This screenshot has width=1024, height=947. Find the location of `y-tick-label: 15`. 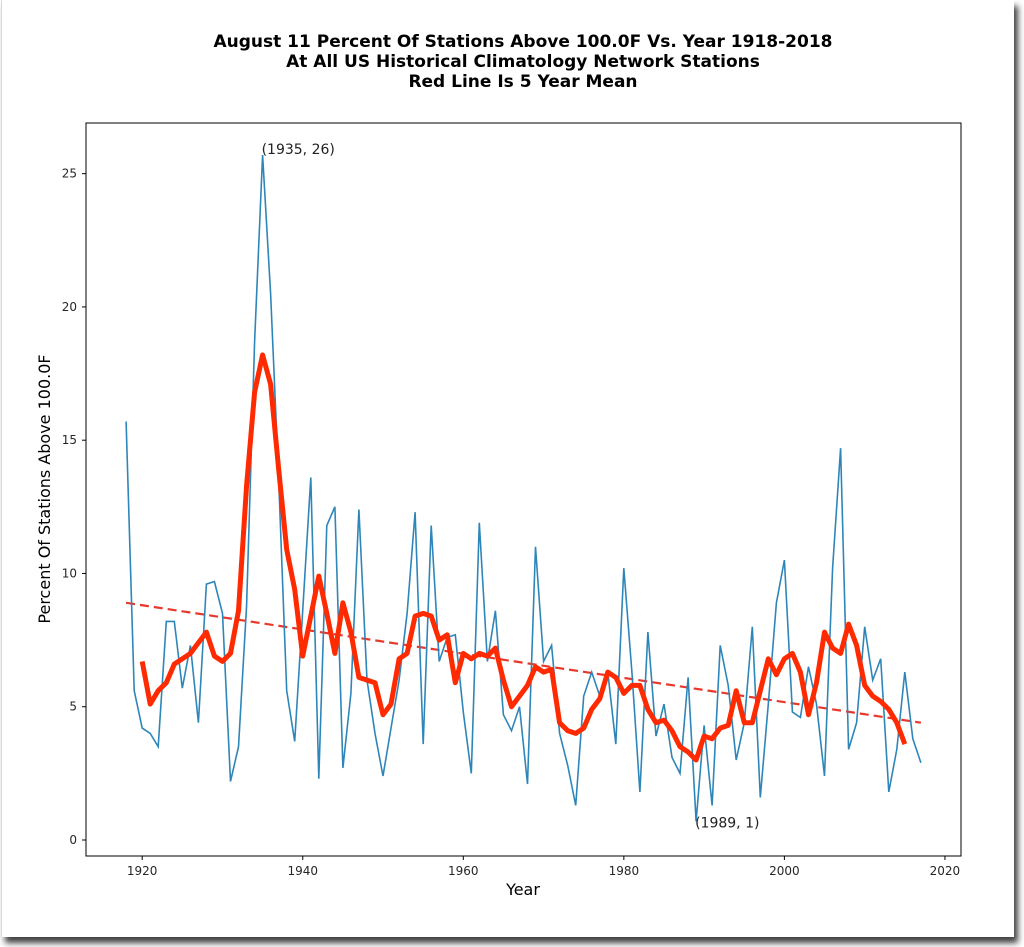

y-tick-label: 15 is located at coordinates (69, 440).